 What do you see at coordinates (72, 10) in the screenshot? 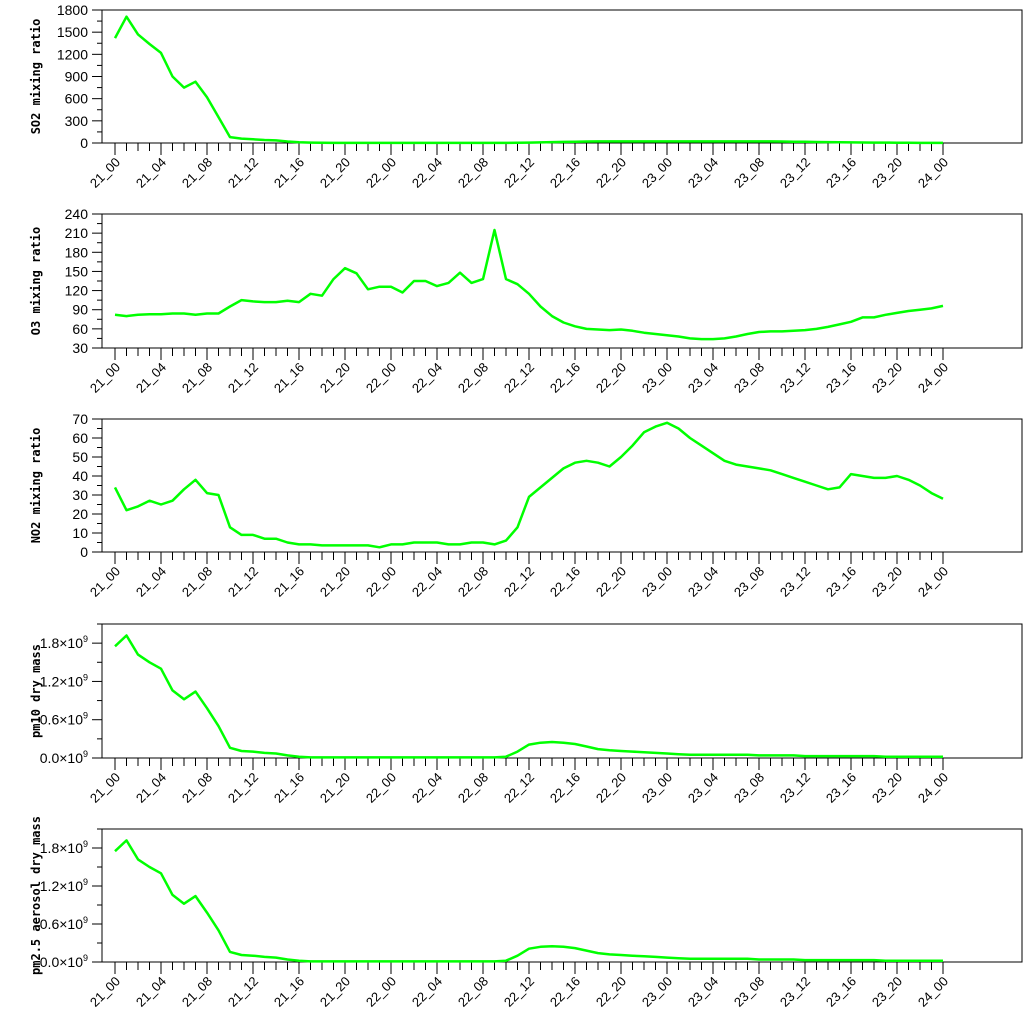
I see `y-tick-label: 1800` at bounding box center [72, 10].